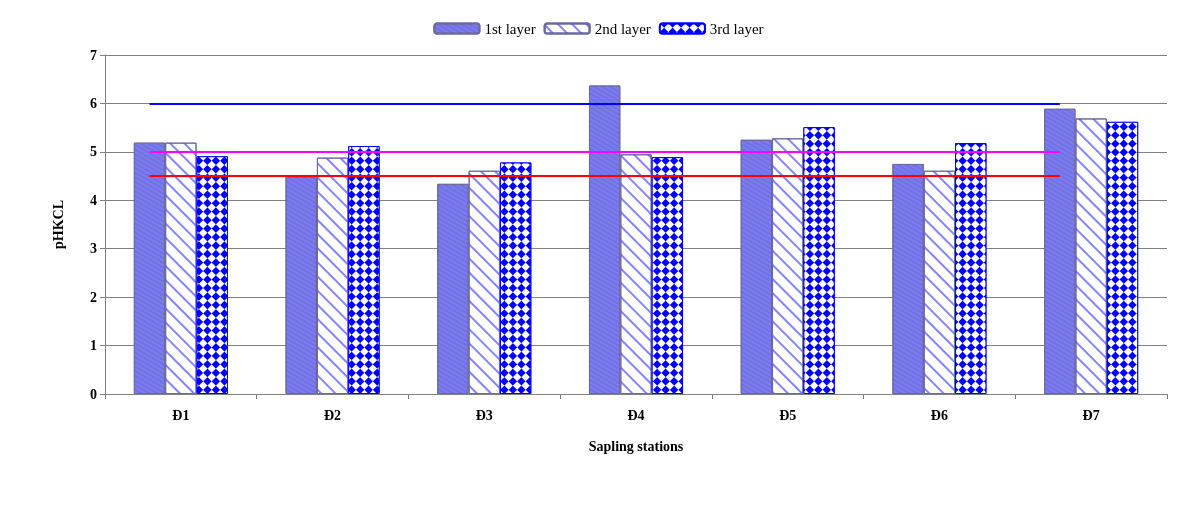 The height and width of the screenshot is (508, 1197). I want to click on legend-label: 1st layer, so click(510, 28).